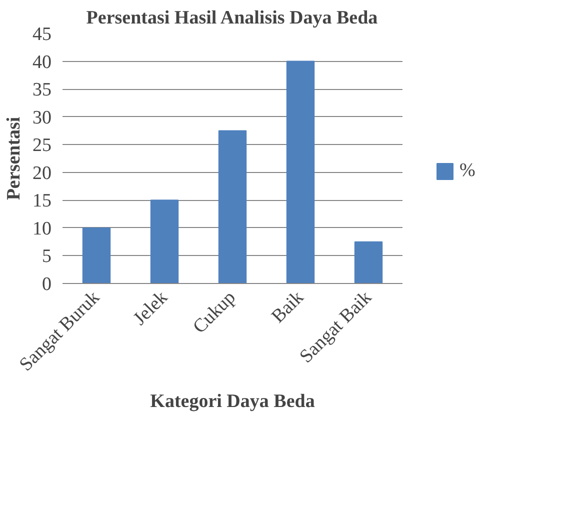 This screenshot has width=563, height=525. Describe the element at coordinates (42, 117) in the screenshot. I see `y-tick-label: 30` at that location.